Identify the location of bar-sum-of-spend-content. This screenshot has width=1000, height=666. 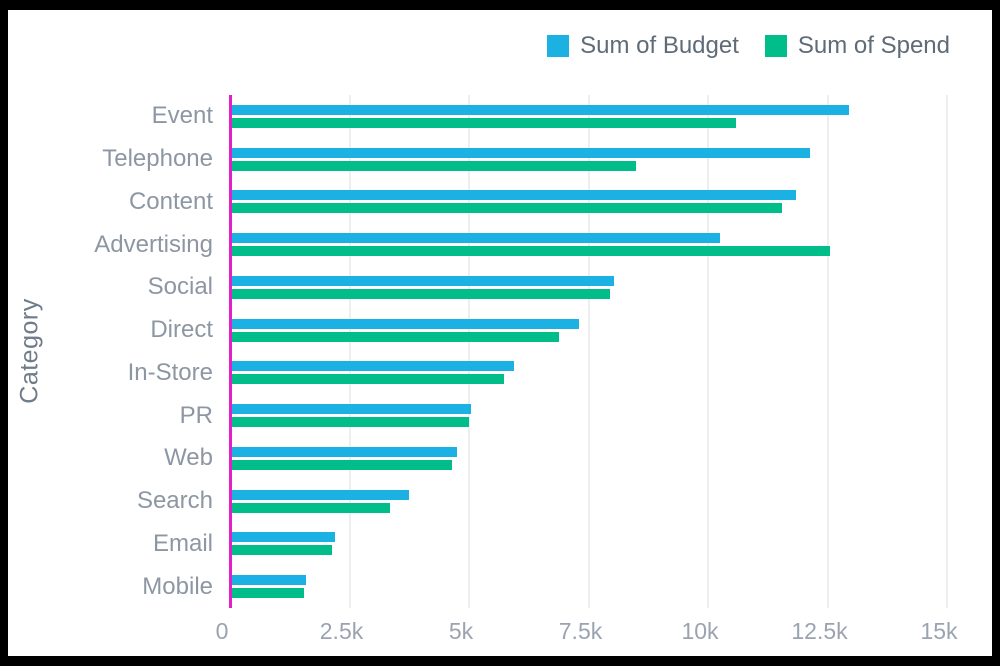
(507, 208).